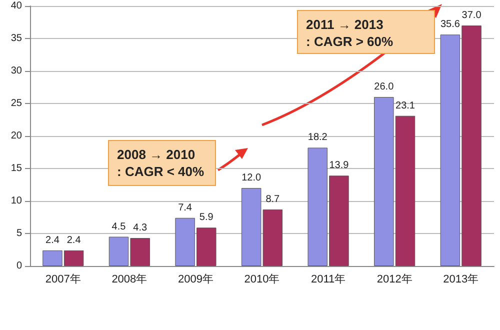 This screenshot has height=330, width=500. Describe the element at coordinates (206, 218) in the screenshot. I see `data-label: 5.9` at that location.